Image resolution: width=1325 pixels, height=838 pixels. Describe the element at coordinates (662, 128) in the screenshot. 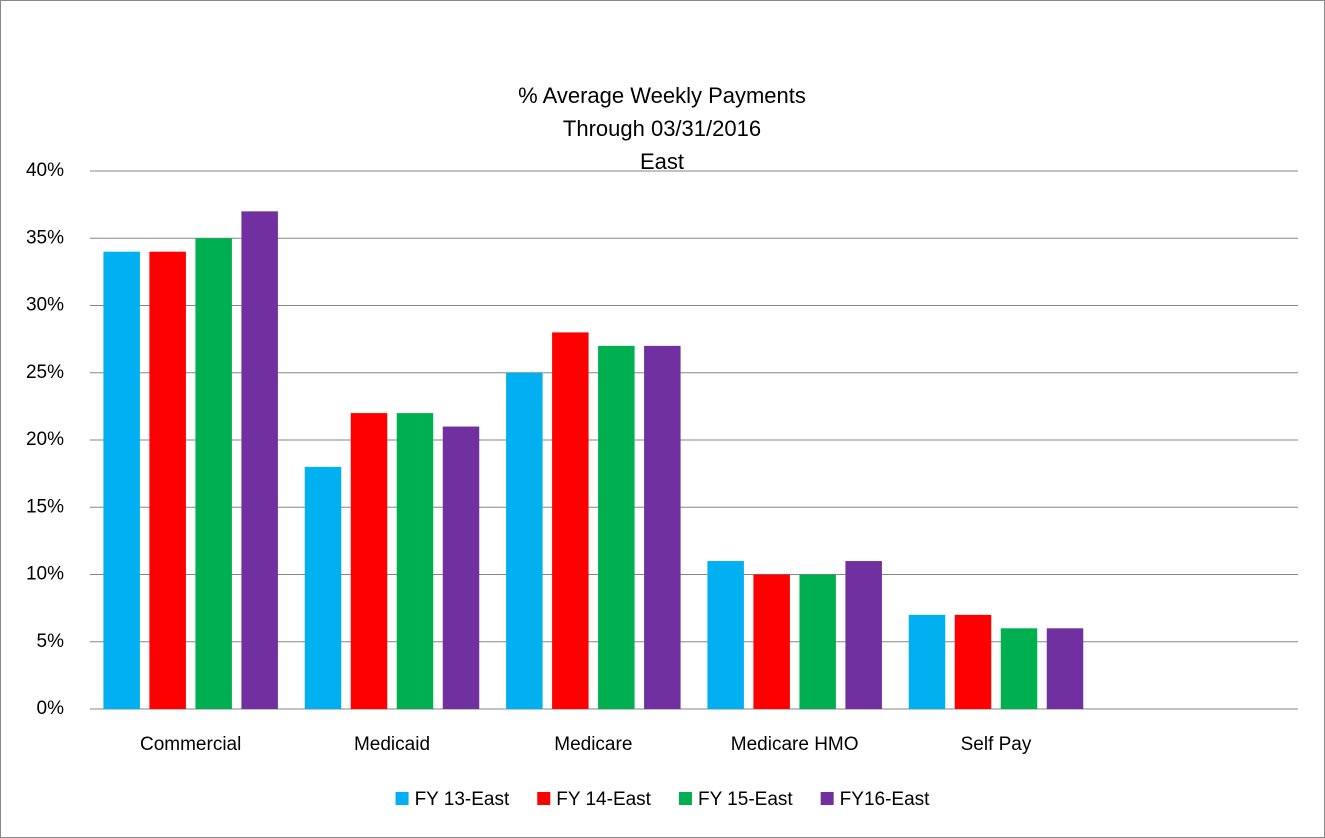

I see `chart-title: Through 03/31/2016` at that location.